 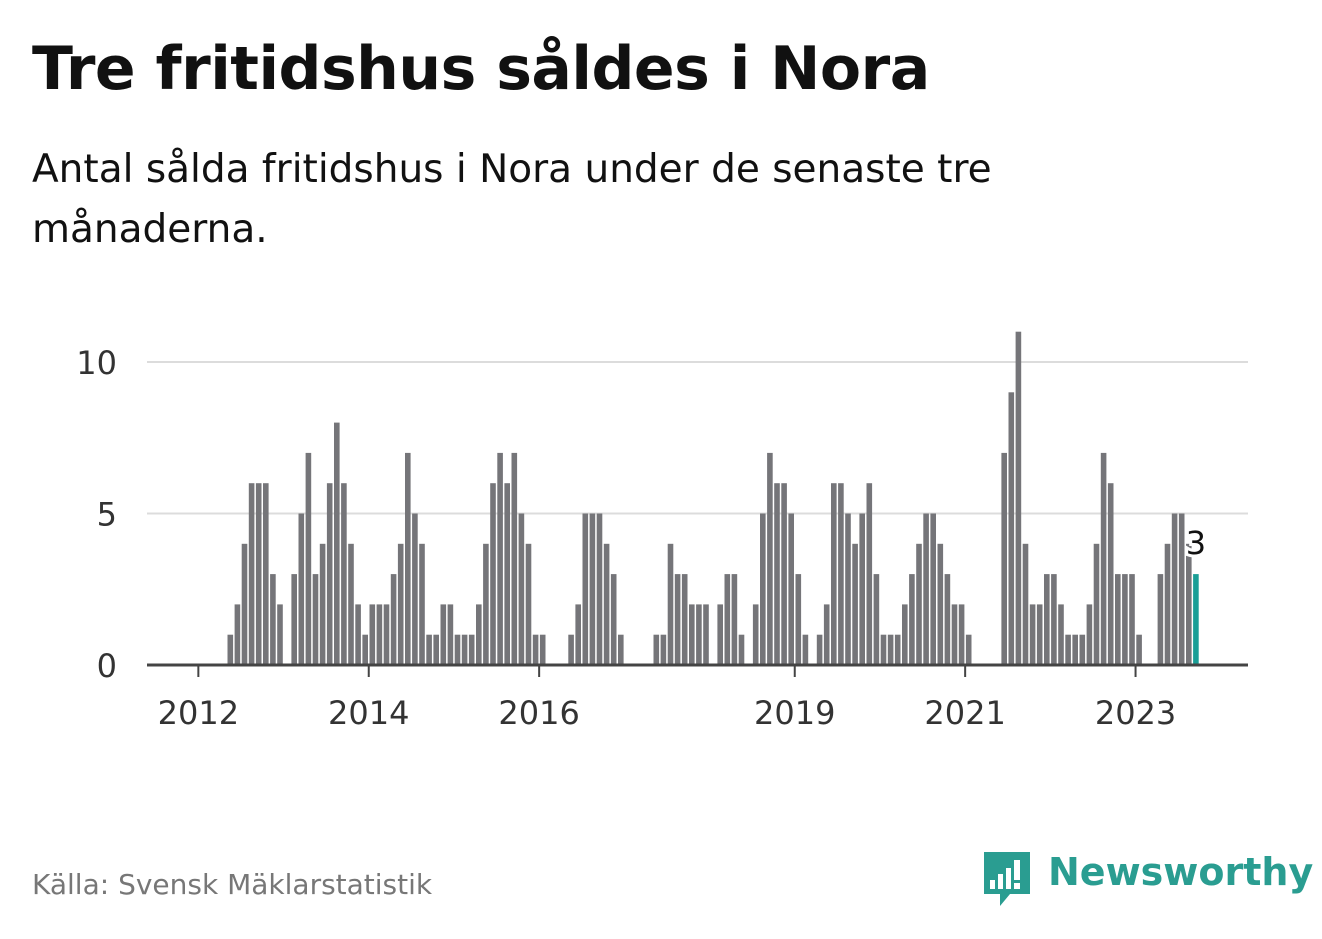 I want to click on brand-logo: Newsworthy, so click(x=1146, y=880).